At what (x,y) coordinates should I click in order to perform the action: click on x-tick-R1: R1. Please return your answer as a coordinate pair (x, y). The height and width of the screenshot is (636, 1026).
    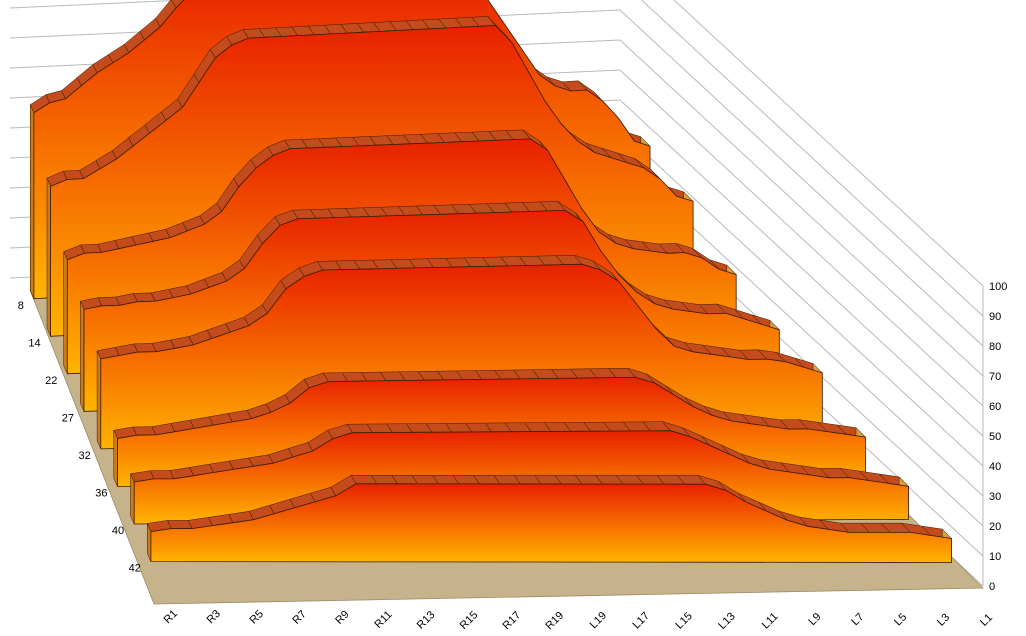
    Looking at the image, I should click on (171, 617).